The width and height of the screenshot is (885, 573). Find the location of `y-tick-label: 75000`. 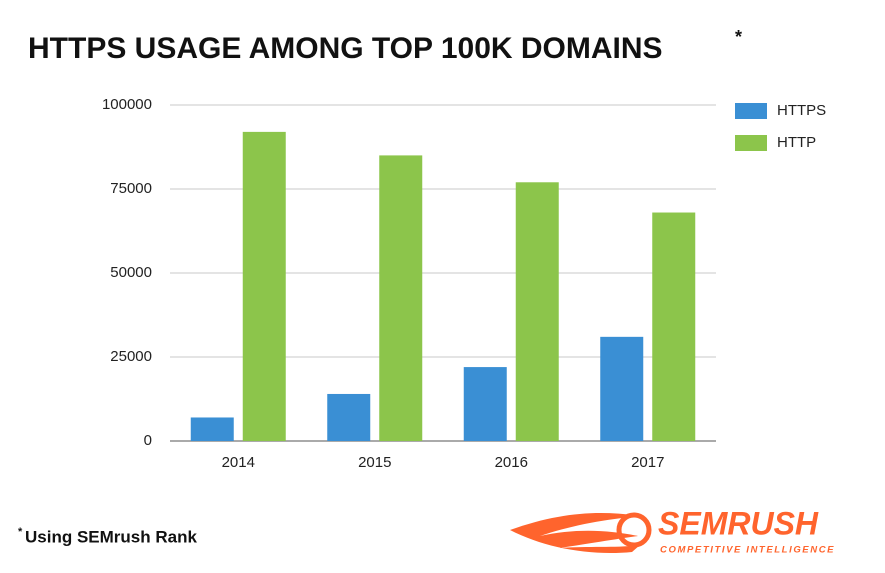

y-tick-label: 75000 is located at coordinates (131, 188).